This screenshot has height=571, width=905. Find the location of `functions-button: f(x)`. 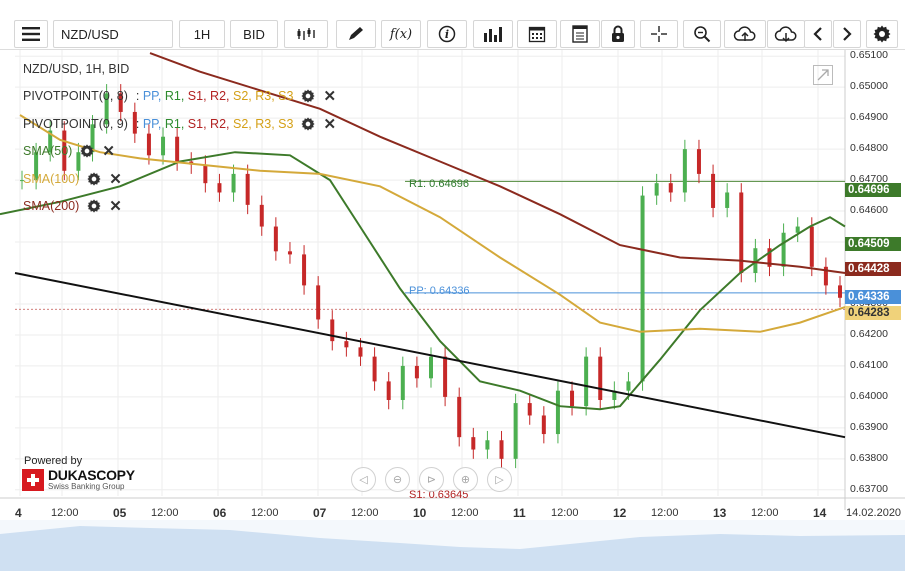

functions-button: f(x) is located at coordinates (401, 34).